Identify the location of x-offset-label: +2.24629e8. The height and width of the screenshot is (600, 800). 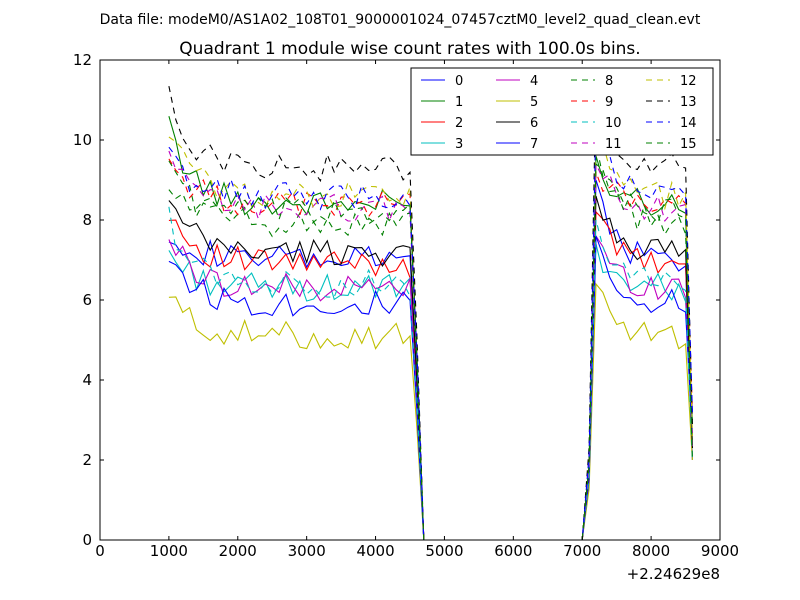
(673, 574).